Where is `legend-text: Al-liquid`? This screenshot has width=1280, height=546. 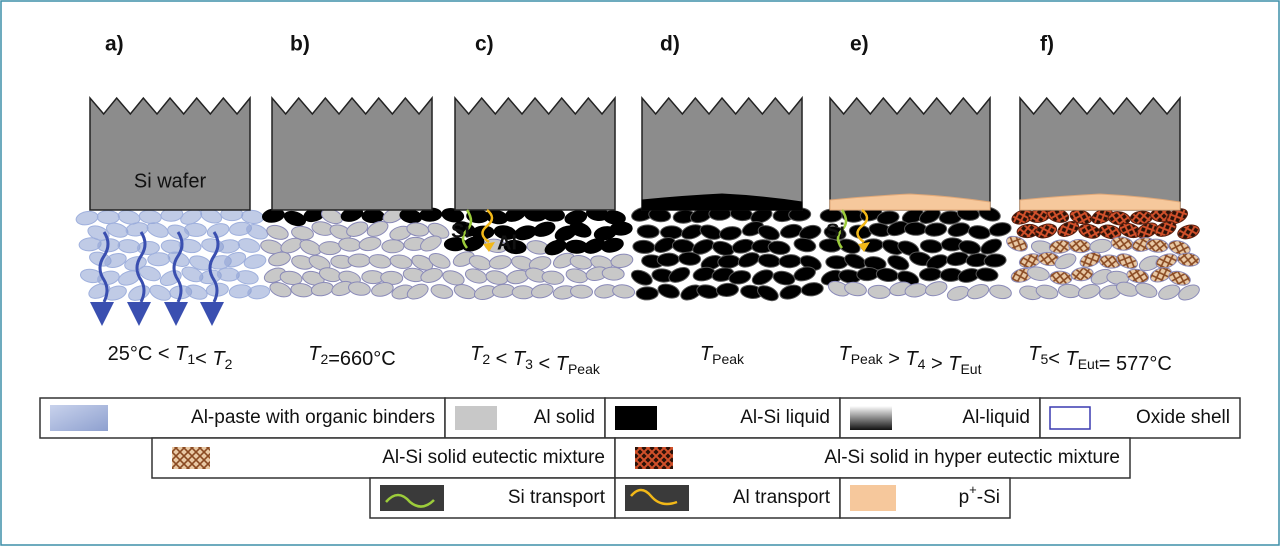 legend-text: Al-liquid is located at coordinates (996, 417).